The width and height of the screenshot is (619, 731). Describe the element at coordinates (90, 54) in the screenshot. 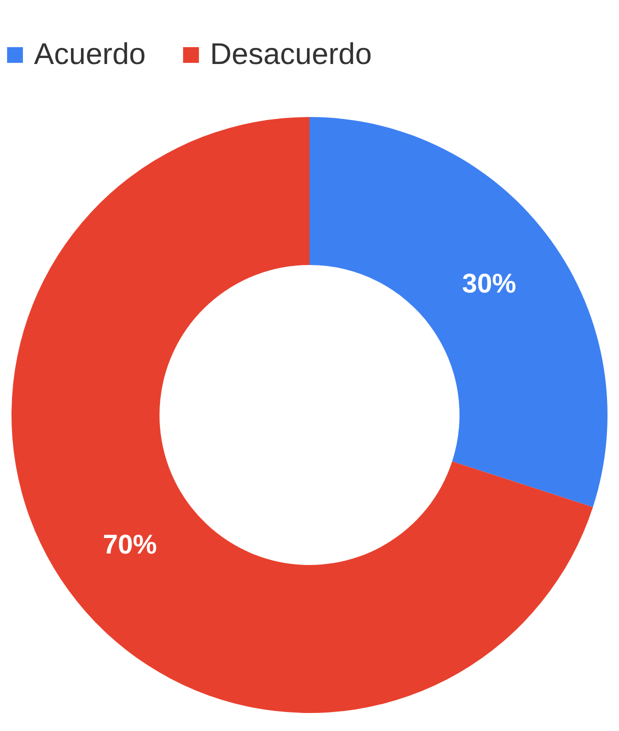

I see `legend-label: Acuerdo` at that location.